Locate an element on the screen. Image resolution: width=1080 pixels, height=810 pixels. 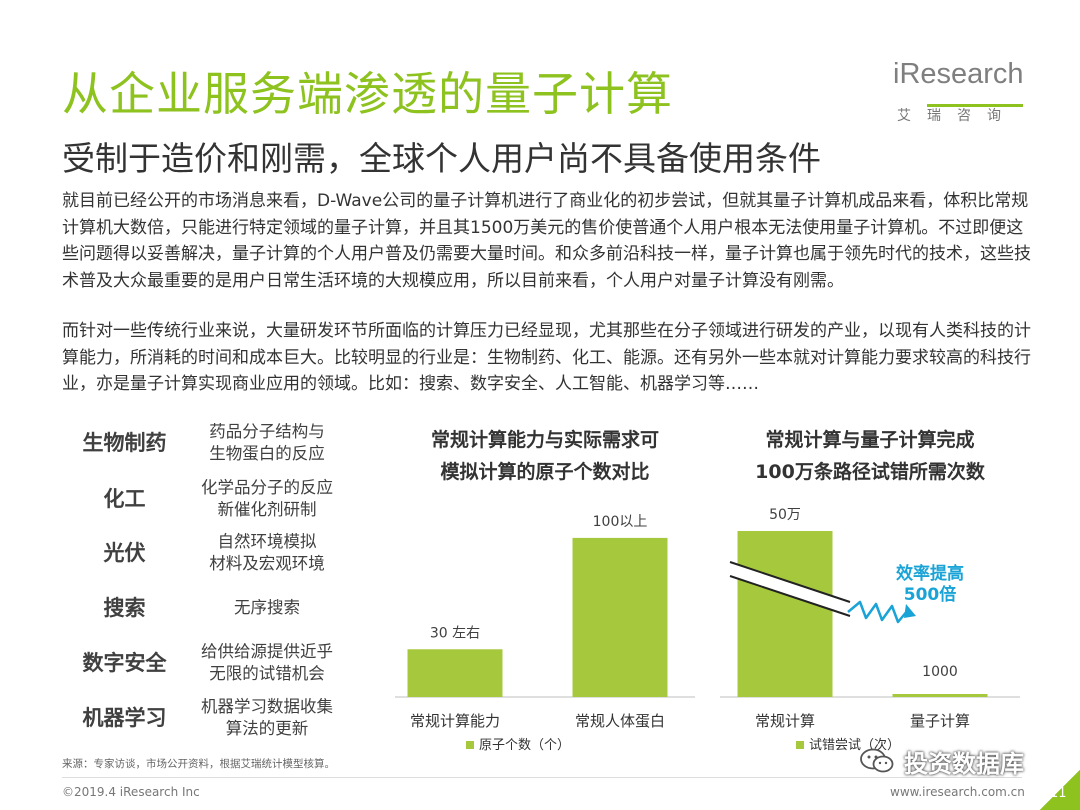
industry-desc-line: 药品分子结构与 is located at coordinates (267, 431).